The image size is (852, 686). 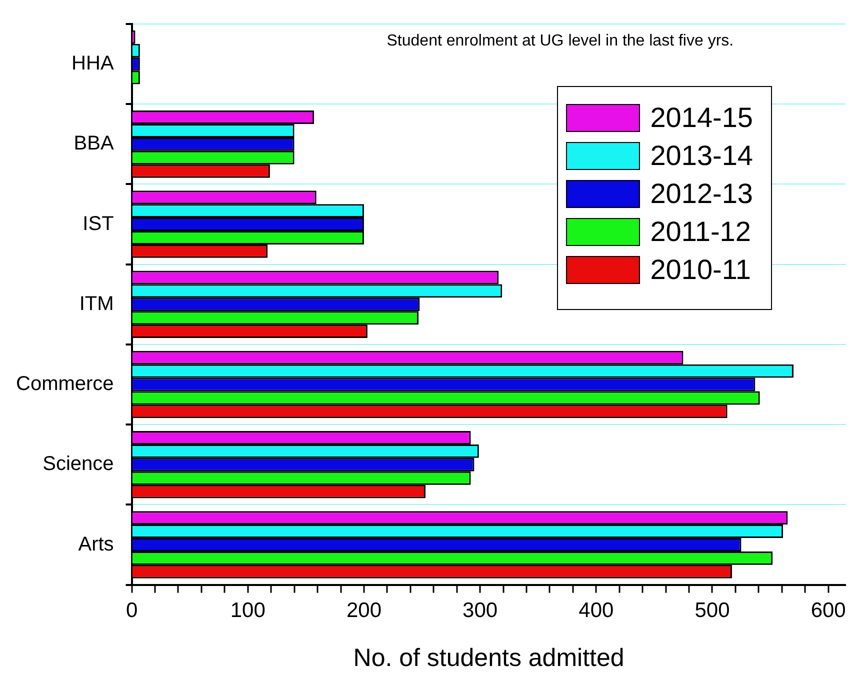 I want to click on legend-label: 2011-12, so click(x=700, y=232).